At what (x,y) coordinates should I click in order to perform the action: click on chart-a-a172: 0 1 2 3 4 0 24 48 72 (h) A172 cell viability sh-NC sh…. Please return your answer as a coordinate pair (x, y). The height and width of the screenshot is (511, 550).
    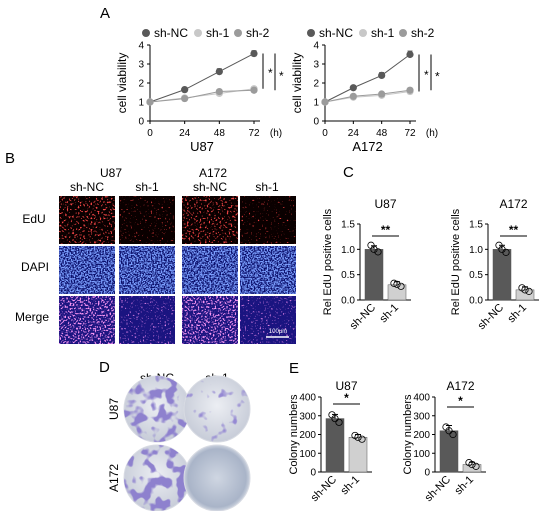
    Looking at the image, I should click on (365, 90).